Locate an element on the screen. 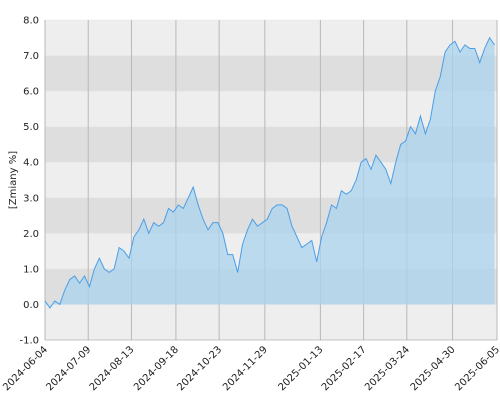 The width and height of the screenshot is (500, 400). y-tick-label: 6.0 is located at coordinates (31, 92).